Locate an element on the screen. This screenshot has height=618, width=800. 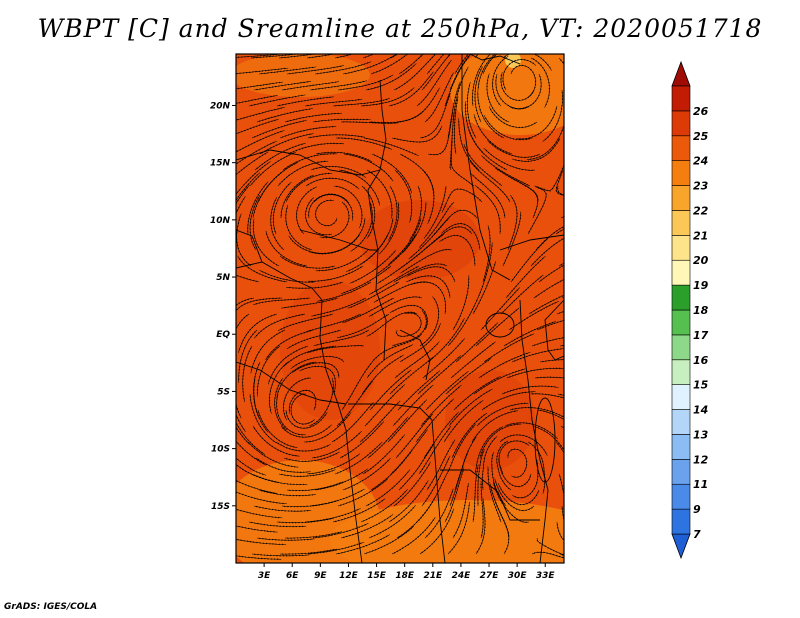
warm-patch is located at coordinates (303, 75).